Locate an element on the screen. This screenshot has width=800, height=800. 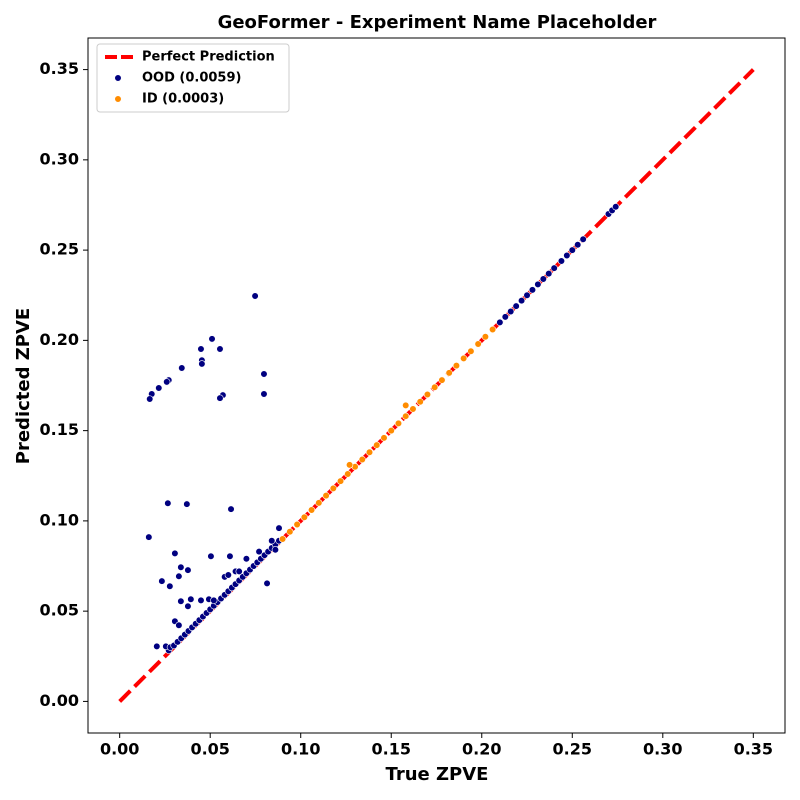
legend-label: OOD (0.0059) is located at coordinates (191, 78).